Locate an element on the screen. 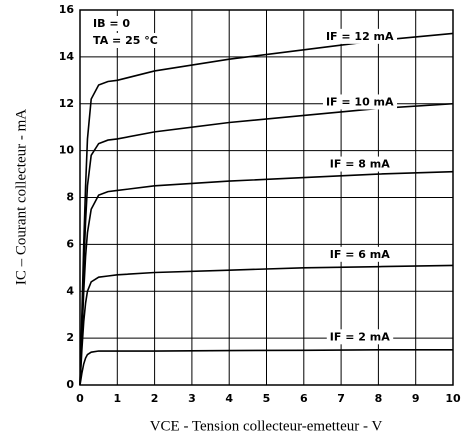 The width and height of the screenshot is (465, 443). x-tick-label: 10 is located at coordinates (453, 398).